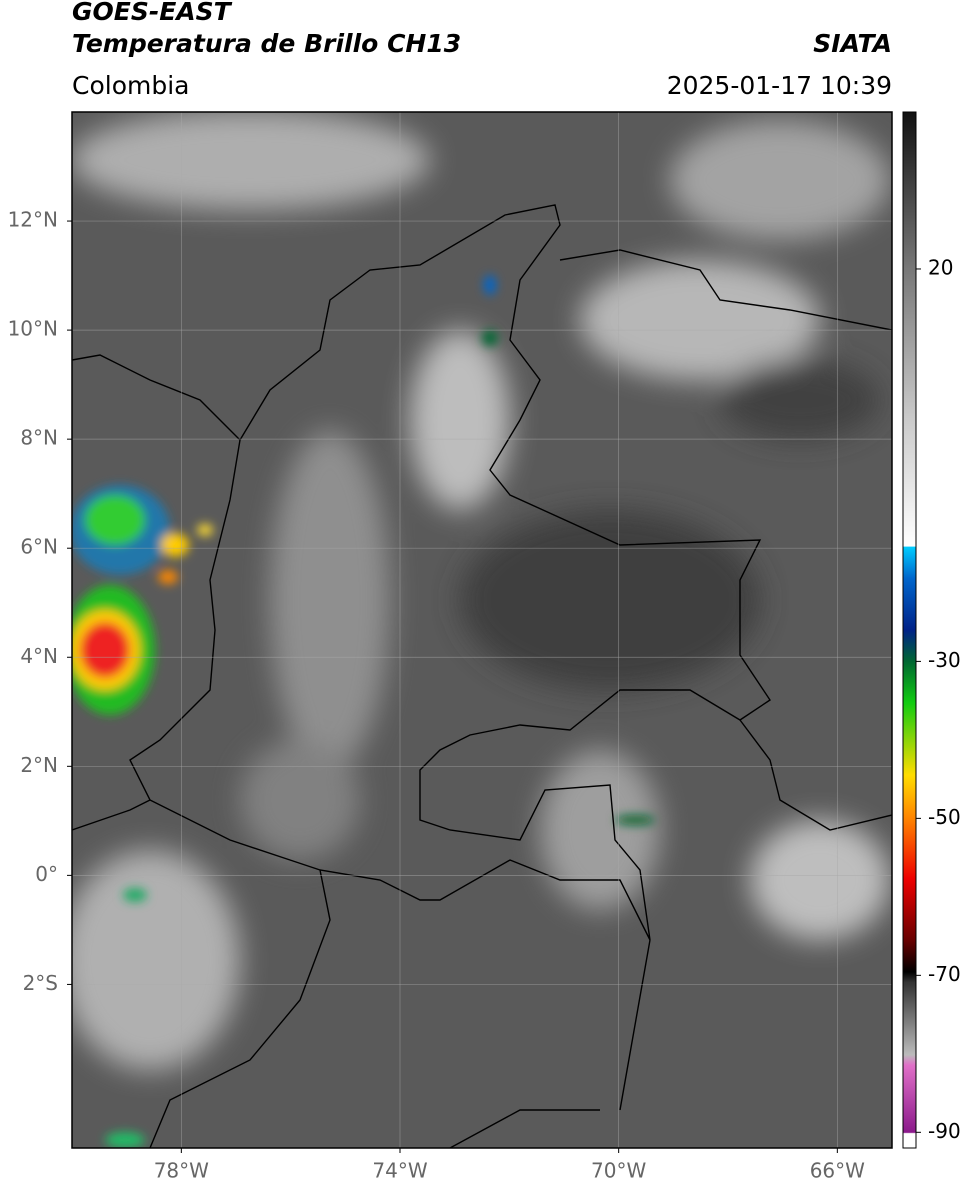 The height and width of the screenshot is (1190, 966). I want to click on title: GOES-EAST, so click(152, 13).